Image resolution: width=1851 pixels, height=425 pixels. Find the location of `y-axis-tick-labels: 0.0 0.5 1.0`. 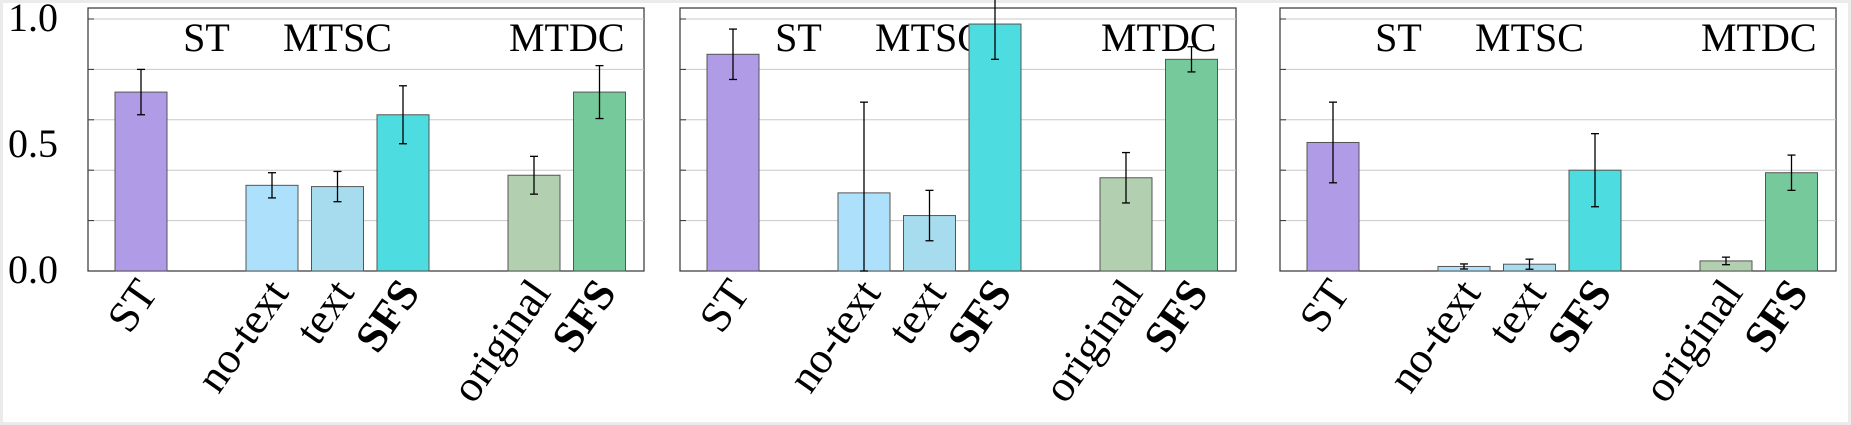

y-axis-tick-labels: 0.0 0.5 1.0 is located at coordinates (33, 146).